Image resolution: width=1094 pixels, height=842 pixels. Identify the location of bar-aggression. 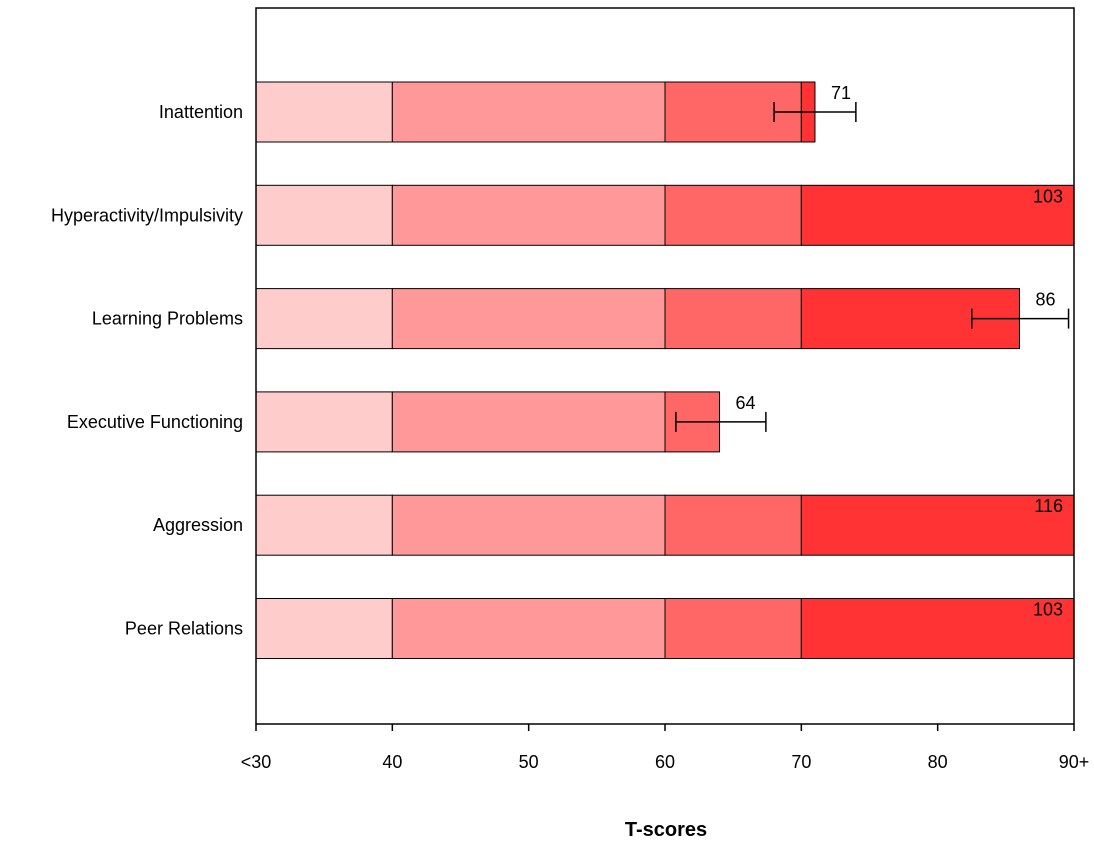
(665, 525).